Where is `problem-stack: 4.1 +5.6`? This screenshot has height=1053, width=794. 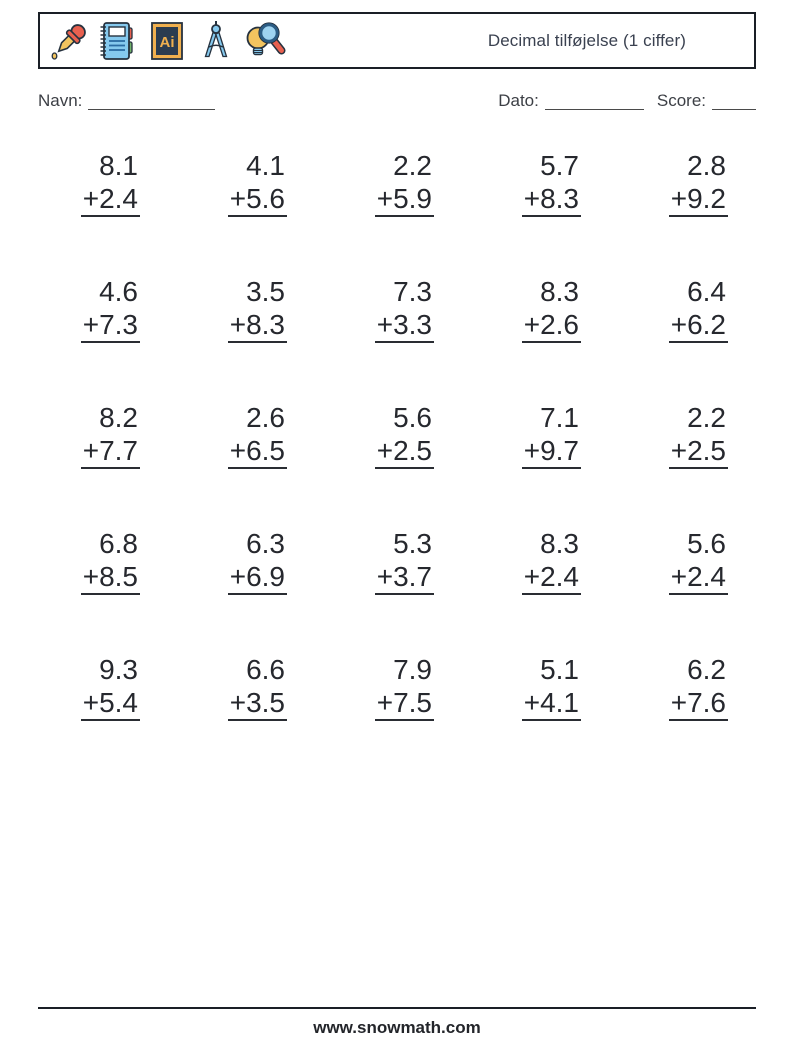 problem-stack: 4.1 +5.6 is located at coordinates (257, 183).